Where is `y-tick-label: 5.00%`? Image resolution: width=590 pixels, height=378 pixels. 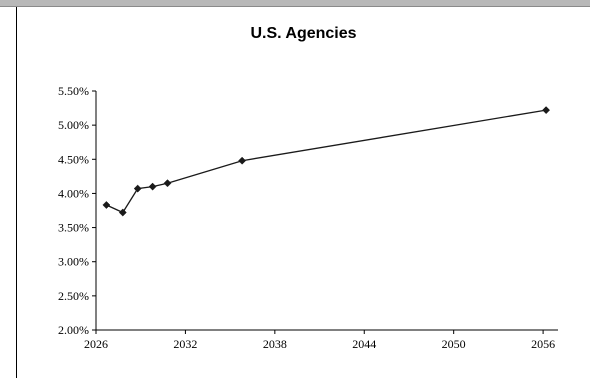 y-tick-label: 5.00% is located at coordinates (73, 125).